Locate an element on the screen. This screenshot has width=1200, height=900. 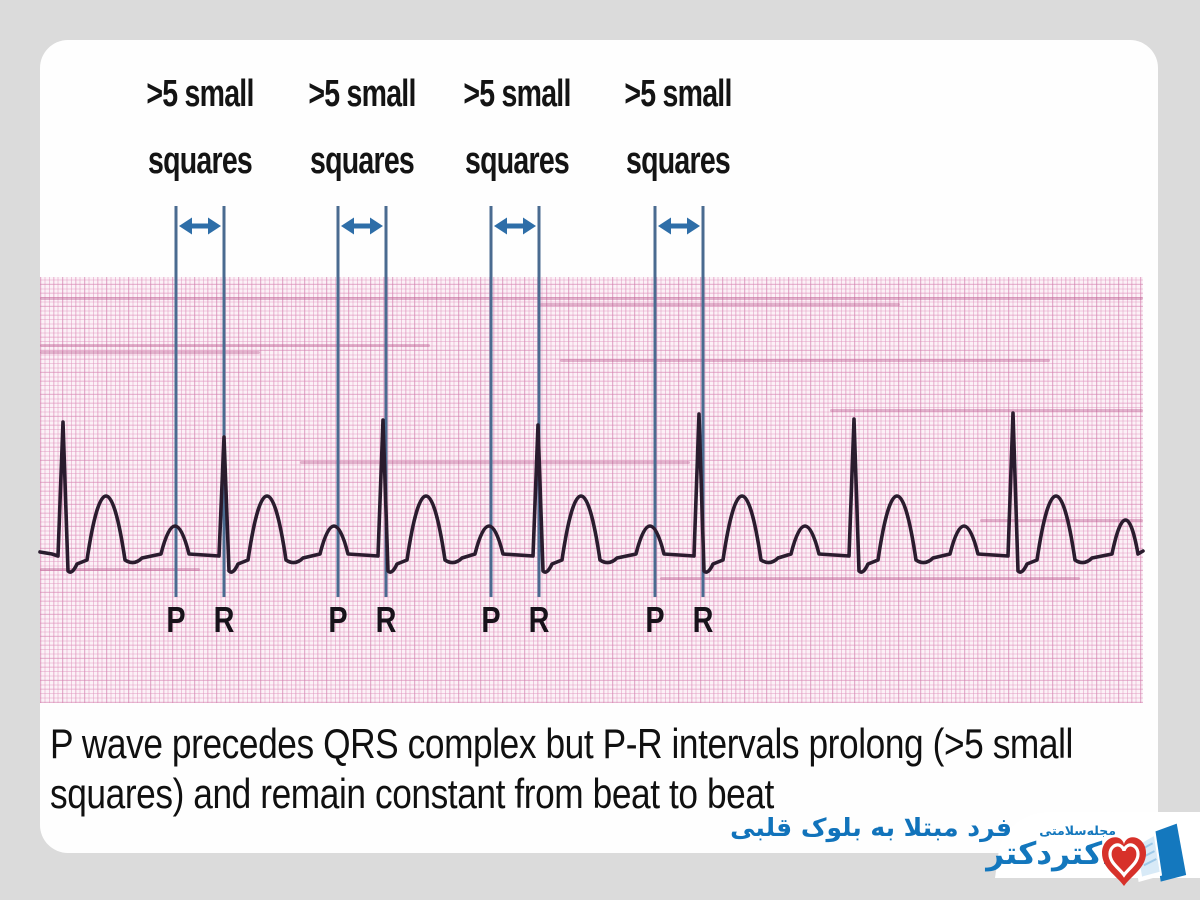
watermark-text: فرد مبتلا به بلوک قلبی is located at coordinates (871, 827).